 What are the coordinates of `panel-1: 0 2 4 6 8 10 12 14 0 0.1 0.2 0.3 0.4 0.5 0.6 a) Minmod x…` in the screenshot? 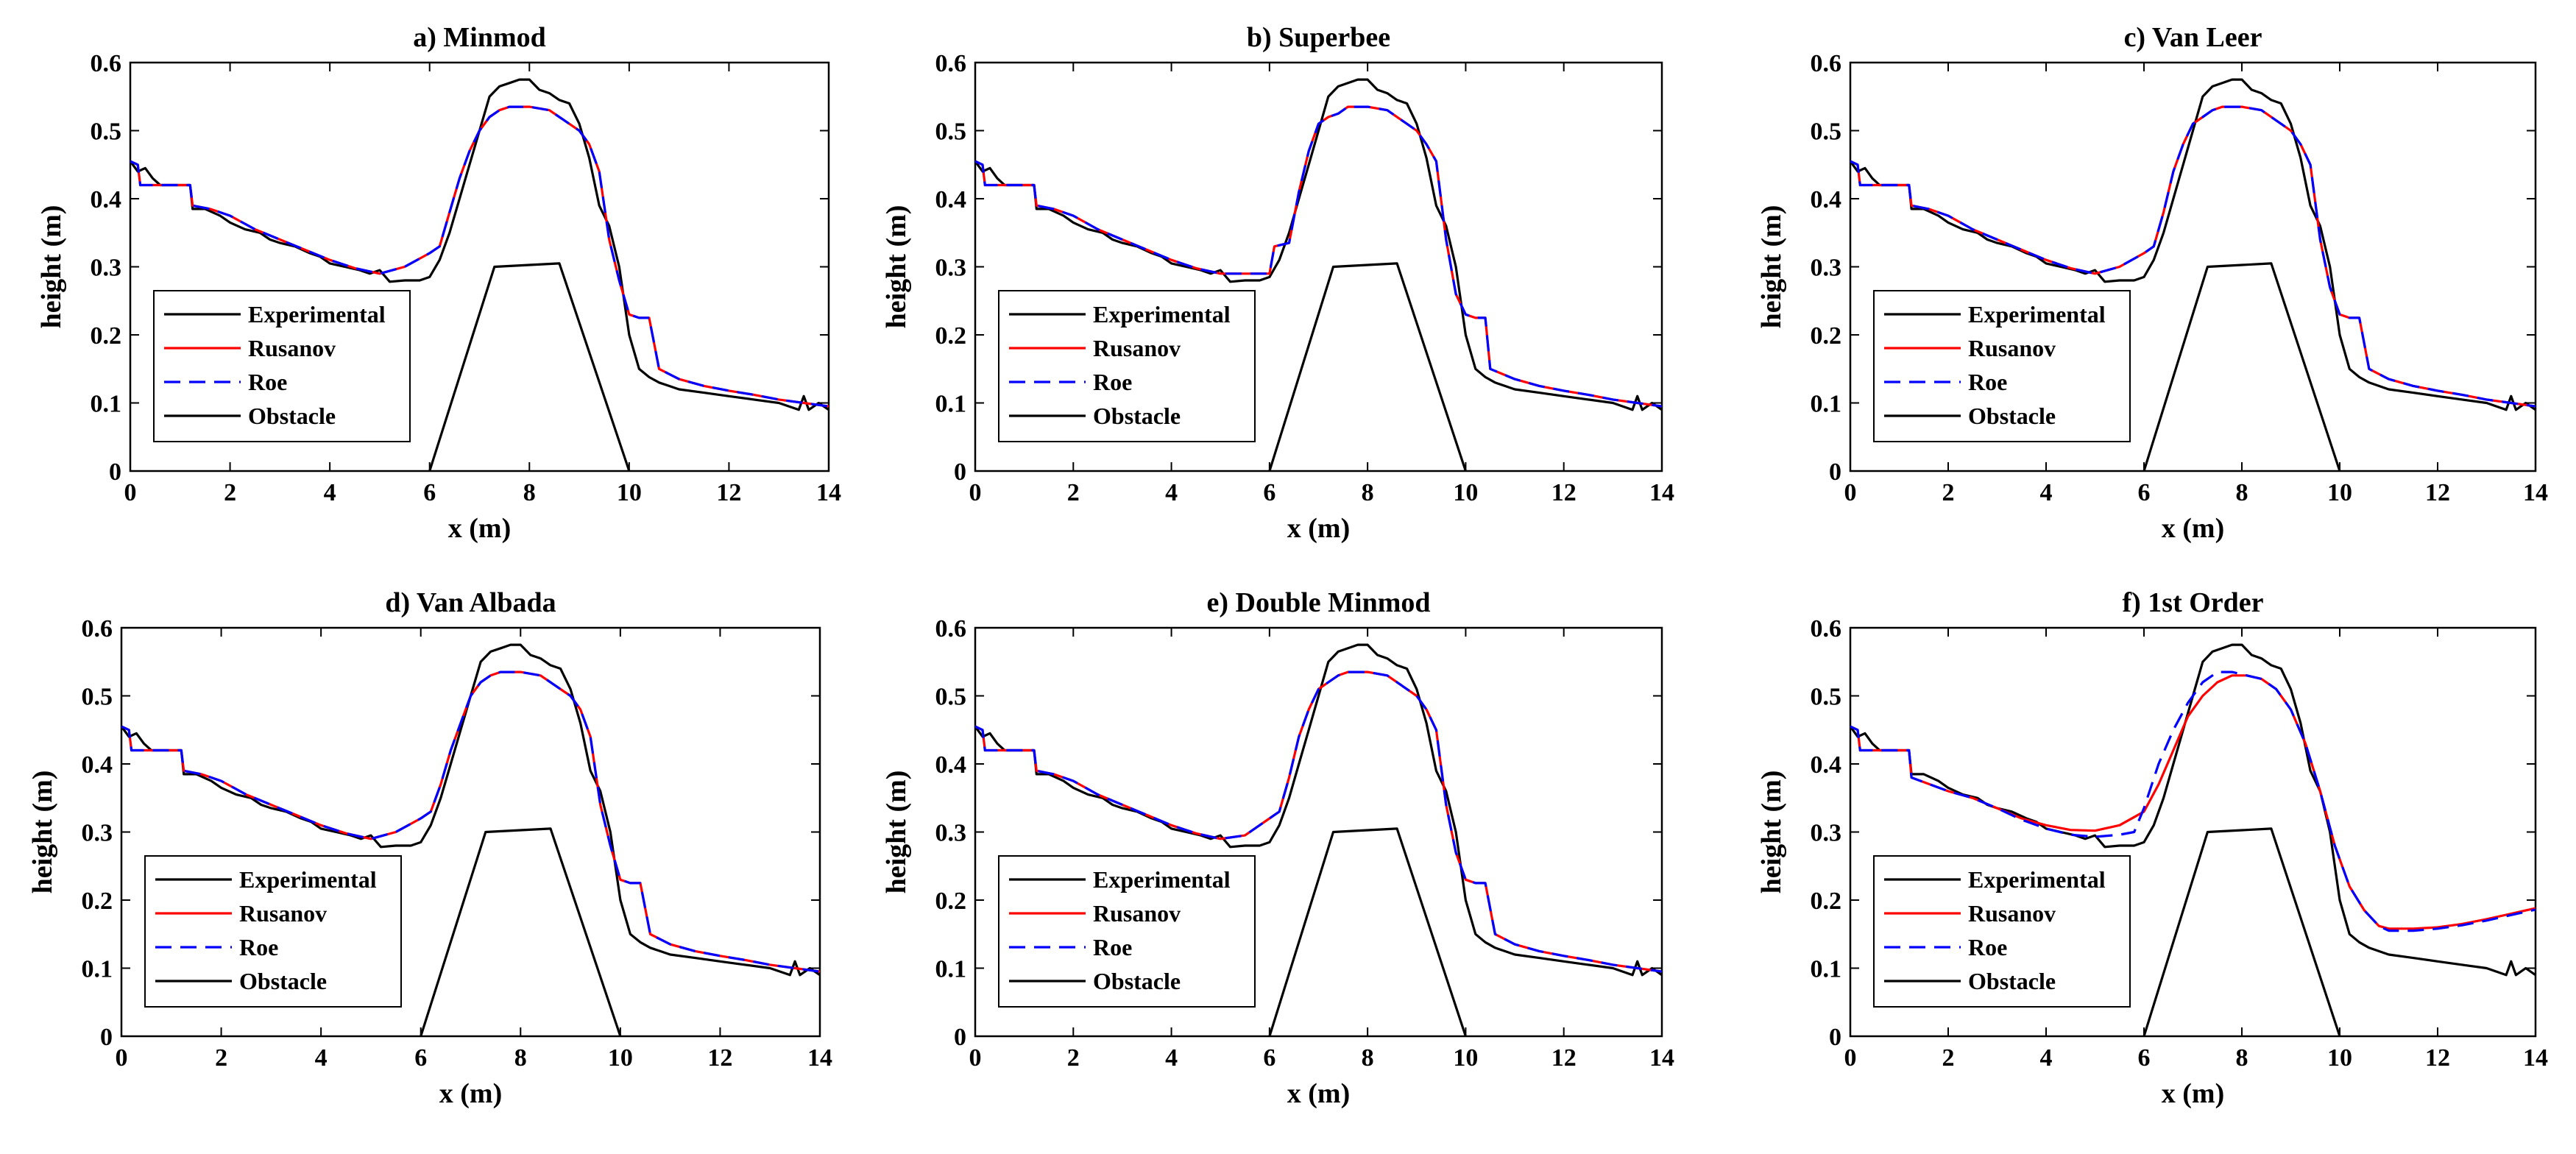 It's located at (438, 283).